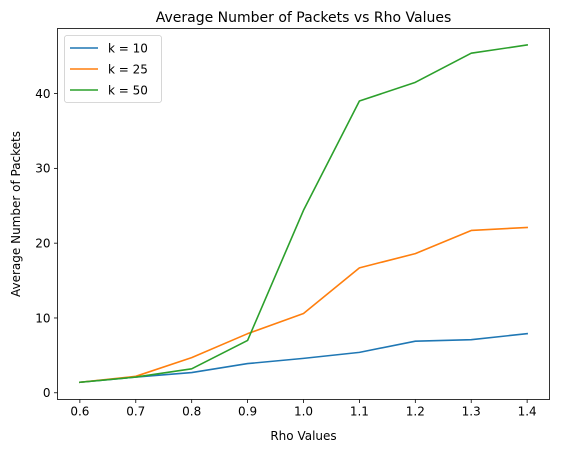 Image resolution: width=566 pixels, height=453 pixels. I want to click on y-axis-label: Average Number of Packets, so click(16, 214).